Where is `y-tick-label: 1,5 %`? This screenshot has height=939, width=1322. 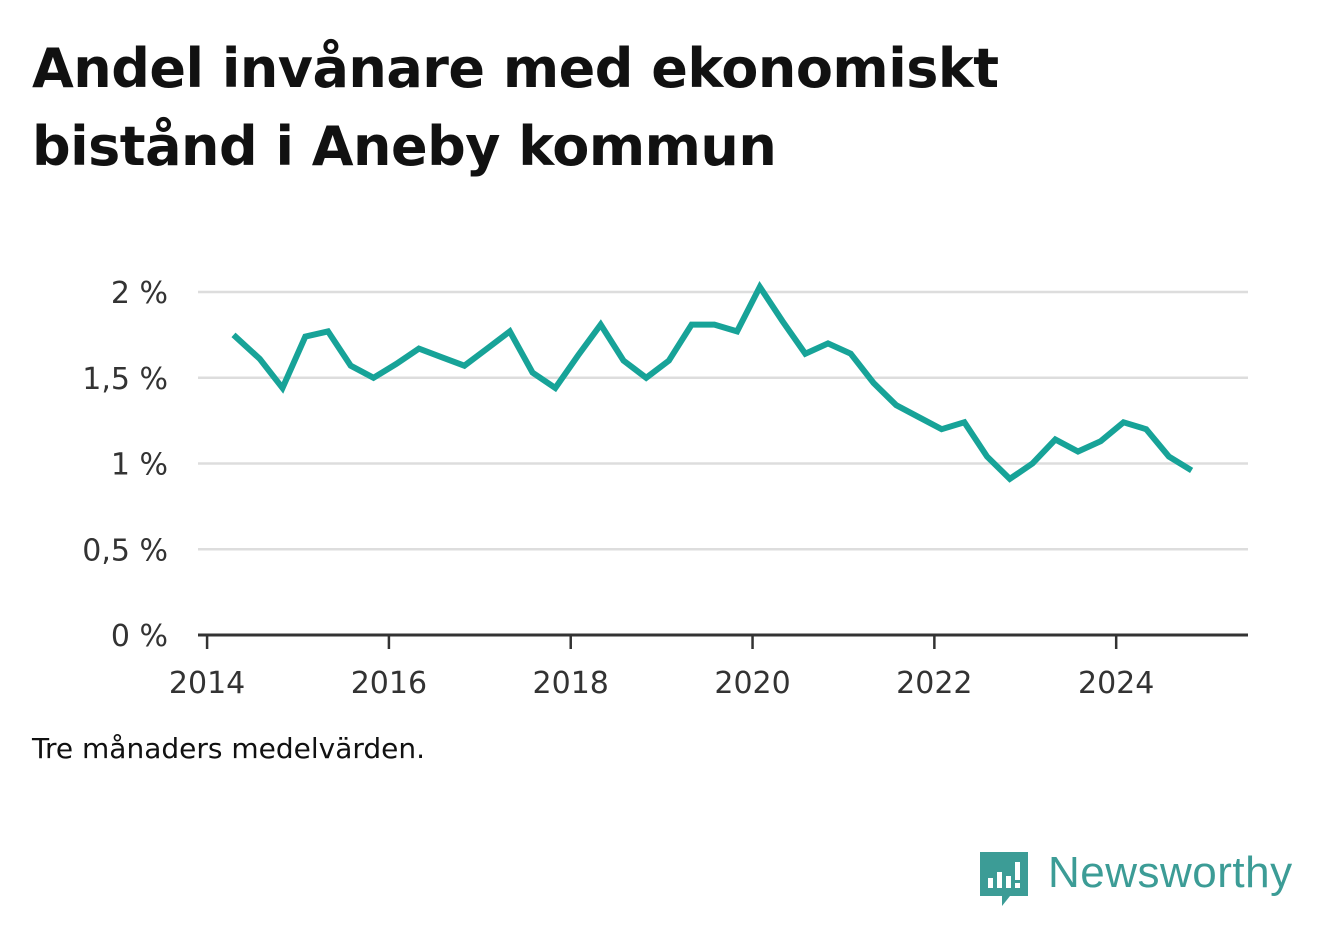 y-tick-label: 1,5 % is located at coordinates (125, 379).